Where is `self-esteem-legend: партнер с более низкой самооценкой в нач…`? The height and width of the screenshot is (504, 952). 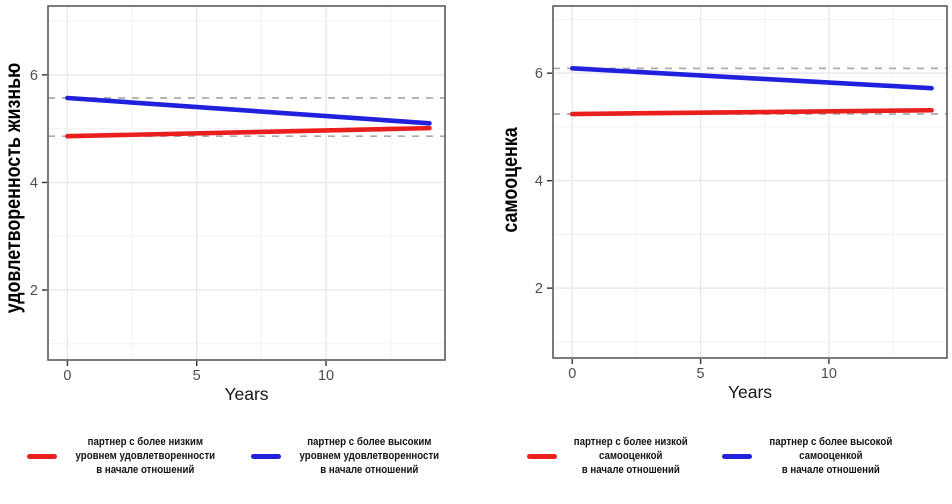
self-esteem-legend: партнер с более низкой самооценкой в нач… is located at coordinates (714, 457).